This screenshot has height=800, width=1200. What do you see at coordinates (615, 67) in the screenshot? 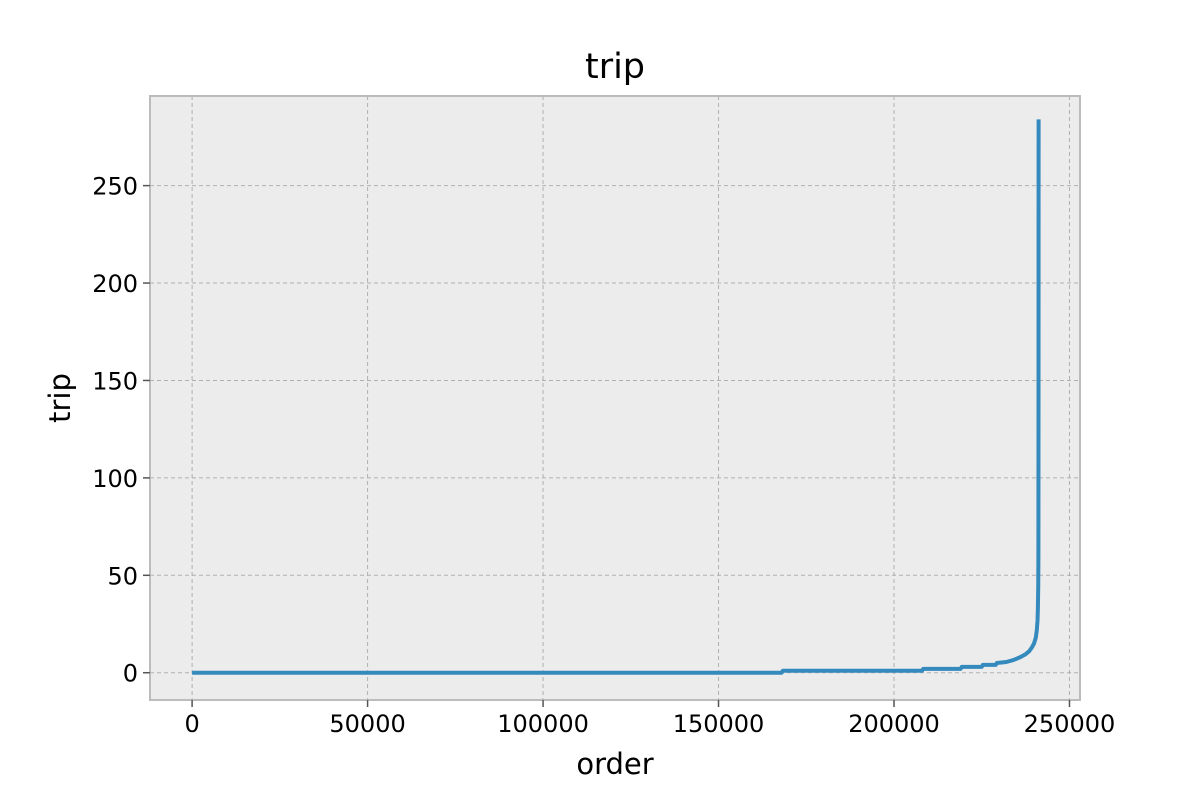
I see `chart-title: trip` at bounding box center [615, 67].